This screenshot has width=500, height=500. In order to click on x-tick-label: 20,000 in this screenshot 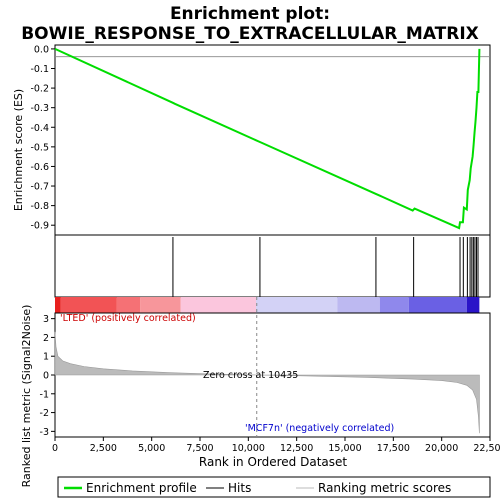, I will do `click(441, 448)`.